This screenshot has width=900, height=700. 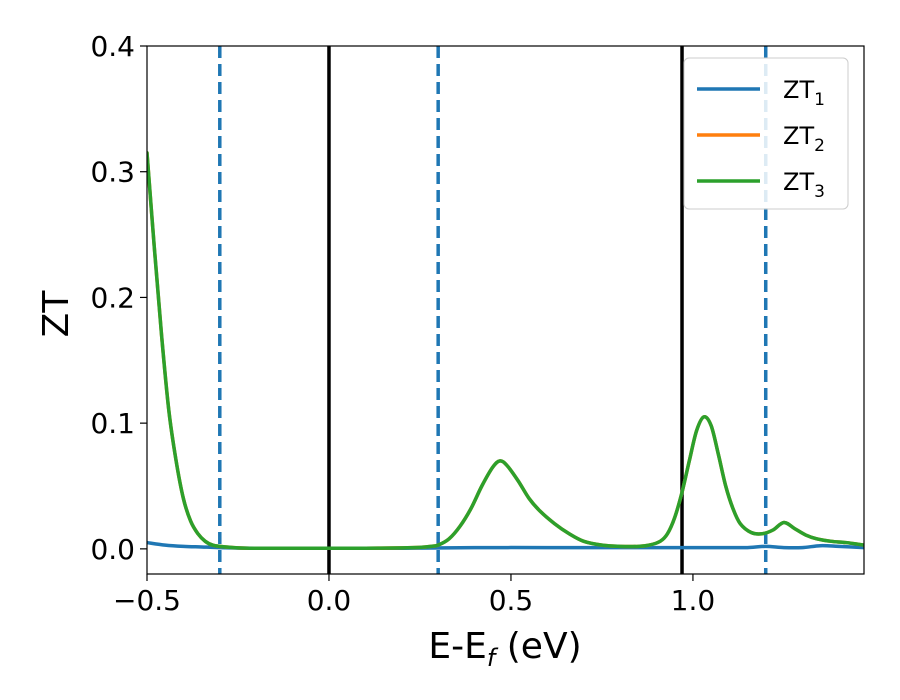 What do you see at coordinates (329, 600) in the screenshot?
I see `x-tick-label: 0.0` at bounding box center [329, 600].